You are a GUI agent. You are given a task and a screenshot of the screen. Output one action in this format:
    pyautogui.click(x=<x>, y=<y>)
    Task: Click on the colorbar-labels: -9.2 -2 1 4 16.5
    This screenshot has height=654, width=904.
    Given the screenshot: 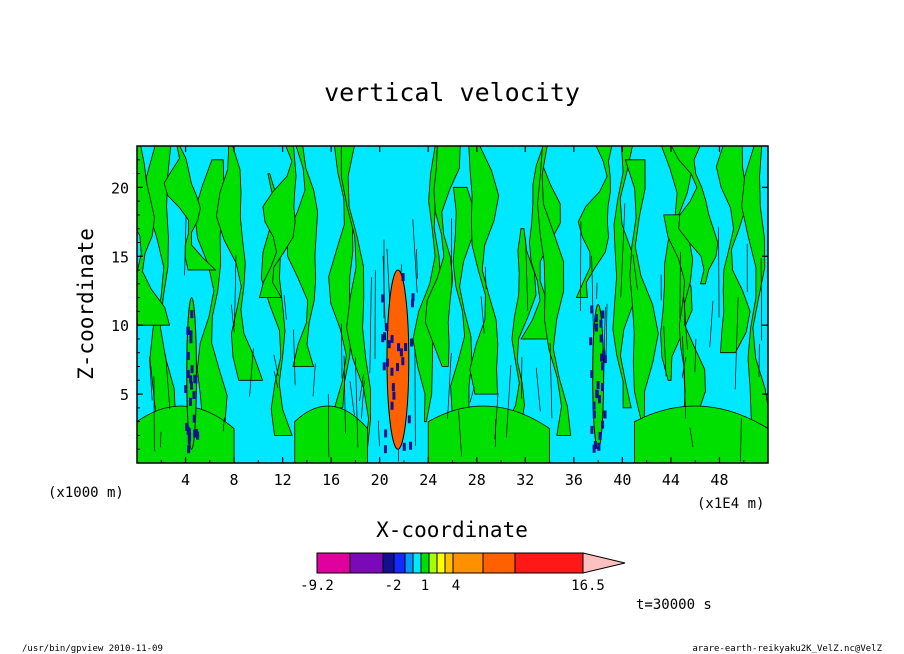 What is the action you would take?
    pyautogui.click(x=452, y=586)
    